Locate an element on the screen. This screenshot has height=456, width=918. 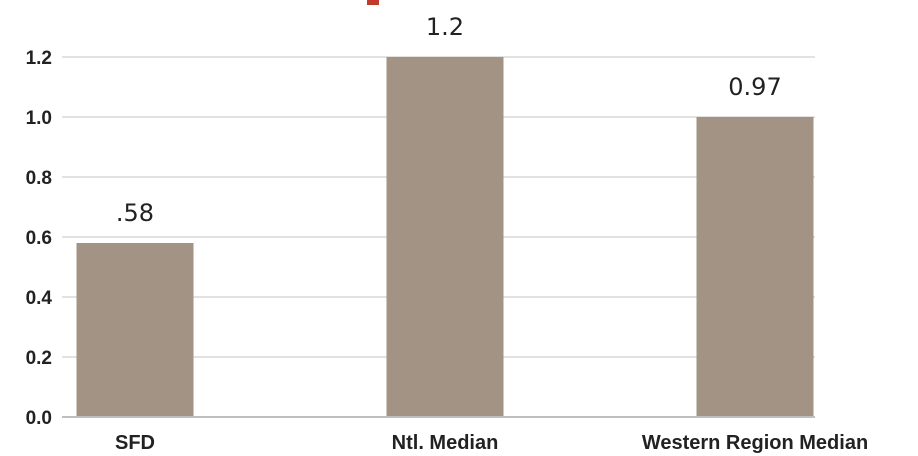
data-label: 0.97 is located at coordinates (754, 87).